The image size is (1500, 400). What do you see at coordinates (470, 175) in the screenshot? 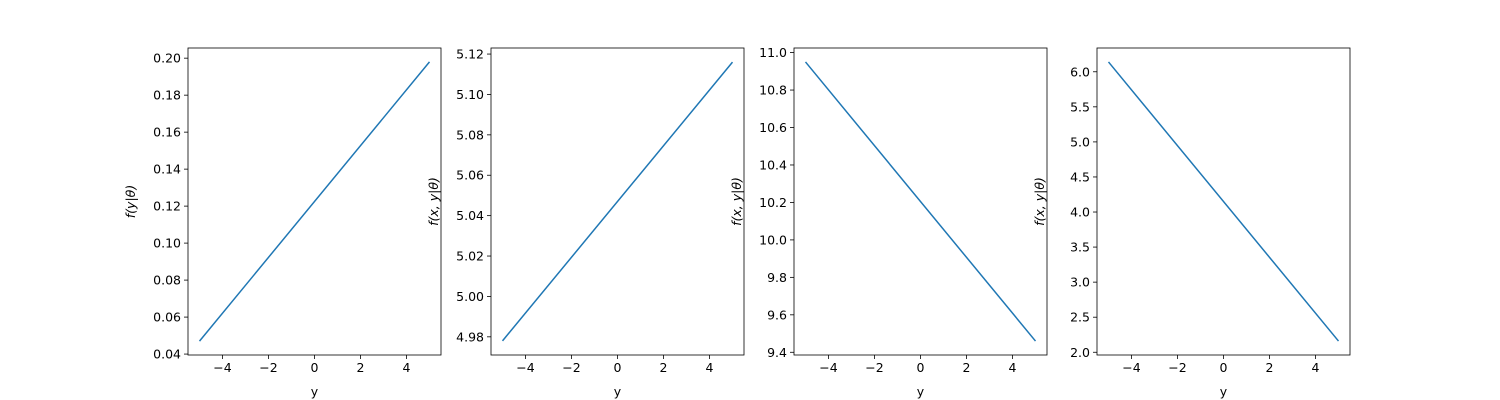
I see `y-tick-label: 5.06` at bounding box center [470, 175].